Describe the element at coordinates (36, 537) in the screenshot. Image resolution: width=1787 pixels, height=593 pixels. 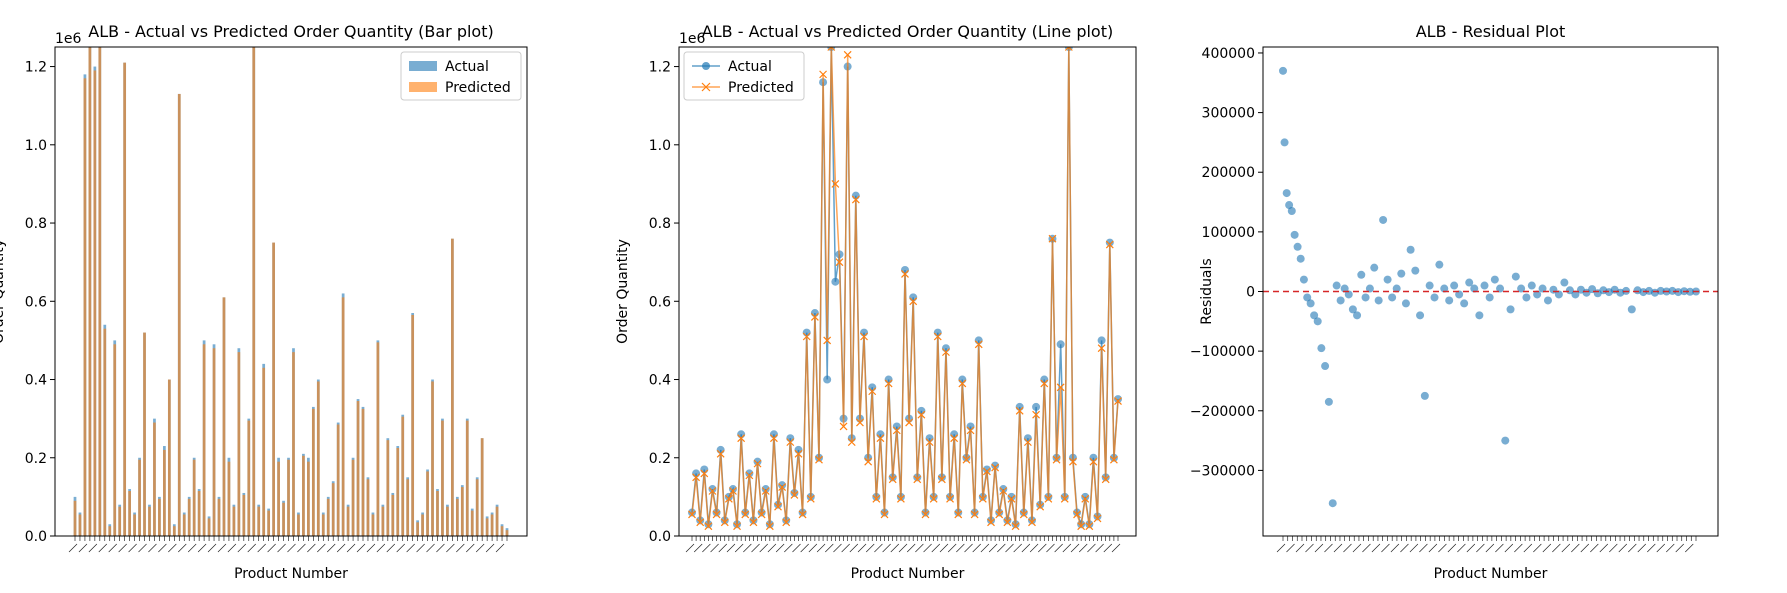
I see `y-tick-label: 0.0` at that location.